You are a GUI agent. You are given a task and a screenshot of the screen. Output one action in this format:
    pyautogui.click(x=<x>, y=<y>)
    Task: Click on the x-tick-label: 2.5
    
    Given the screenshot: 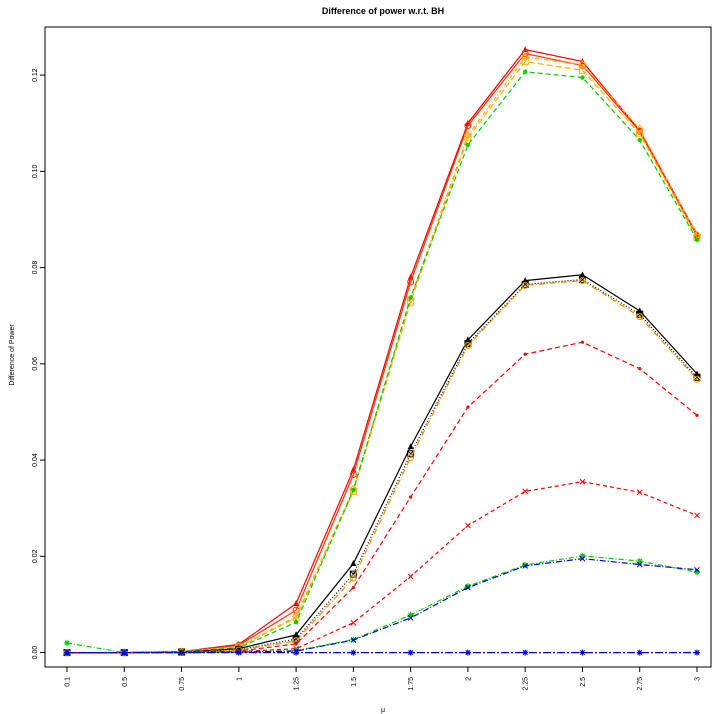 What is the action you would take?
    pyautogui.click(x=583, y=682)
    